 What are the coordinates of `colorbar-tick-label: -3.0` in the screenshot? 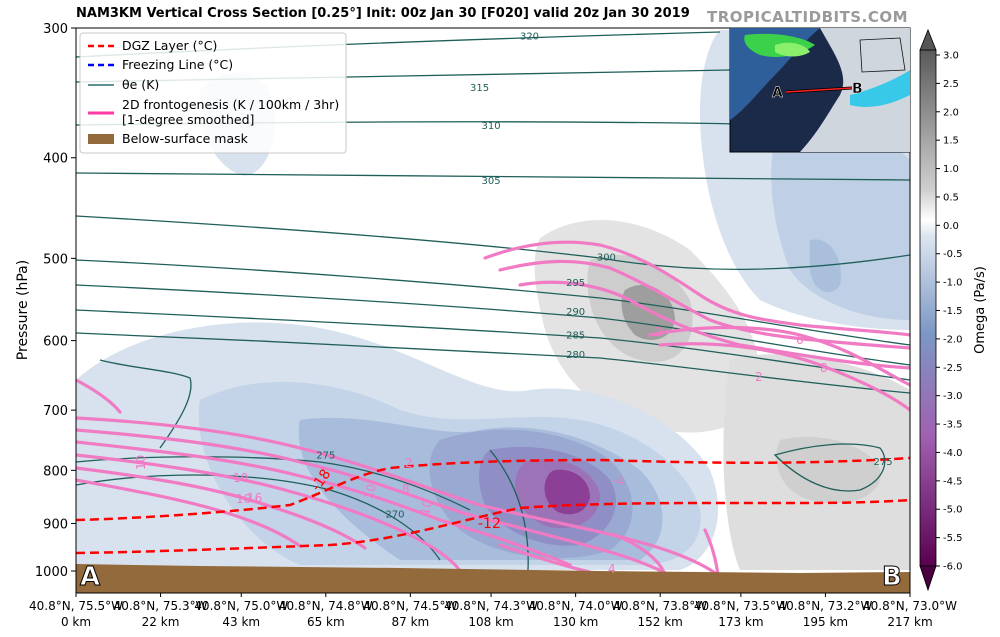 It's located at (953, 396).